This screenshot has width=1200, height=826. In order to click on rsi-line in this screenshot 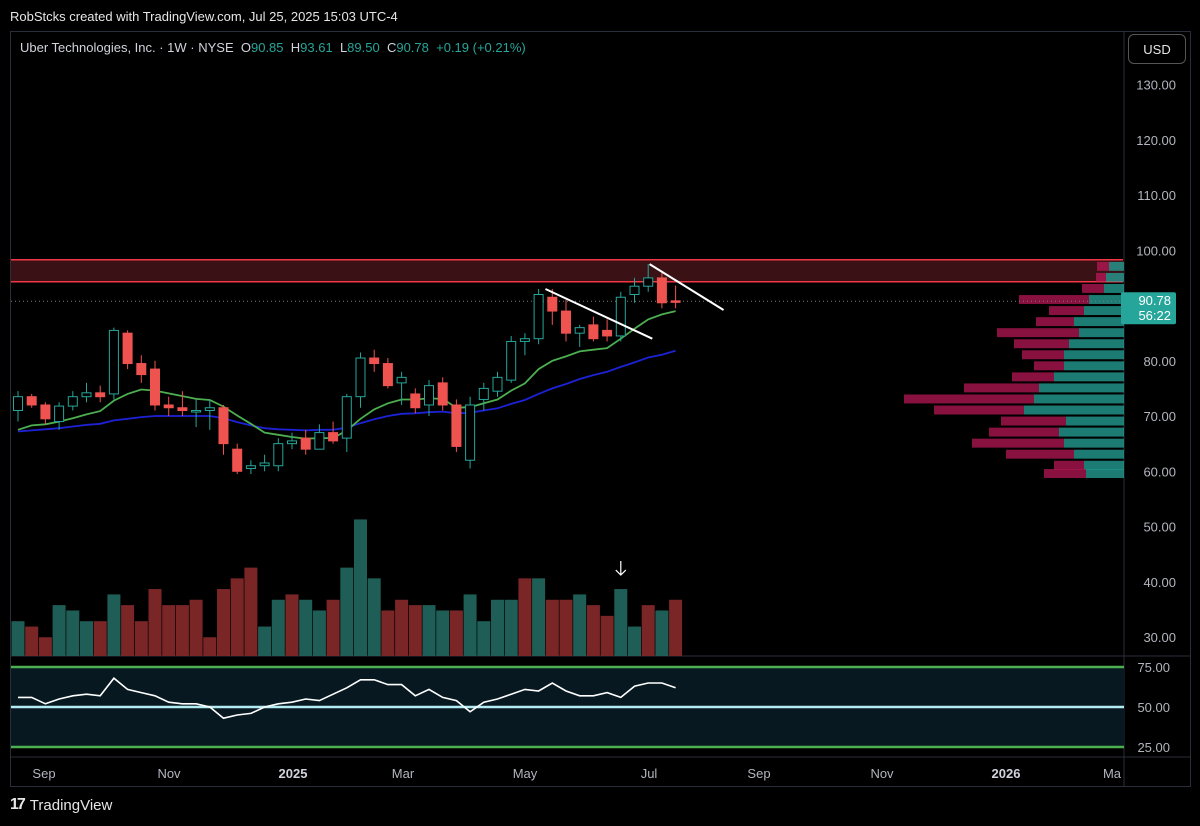, I will do `click(347, 698)`.